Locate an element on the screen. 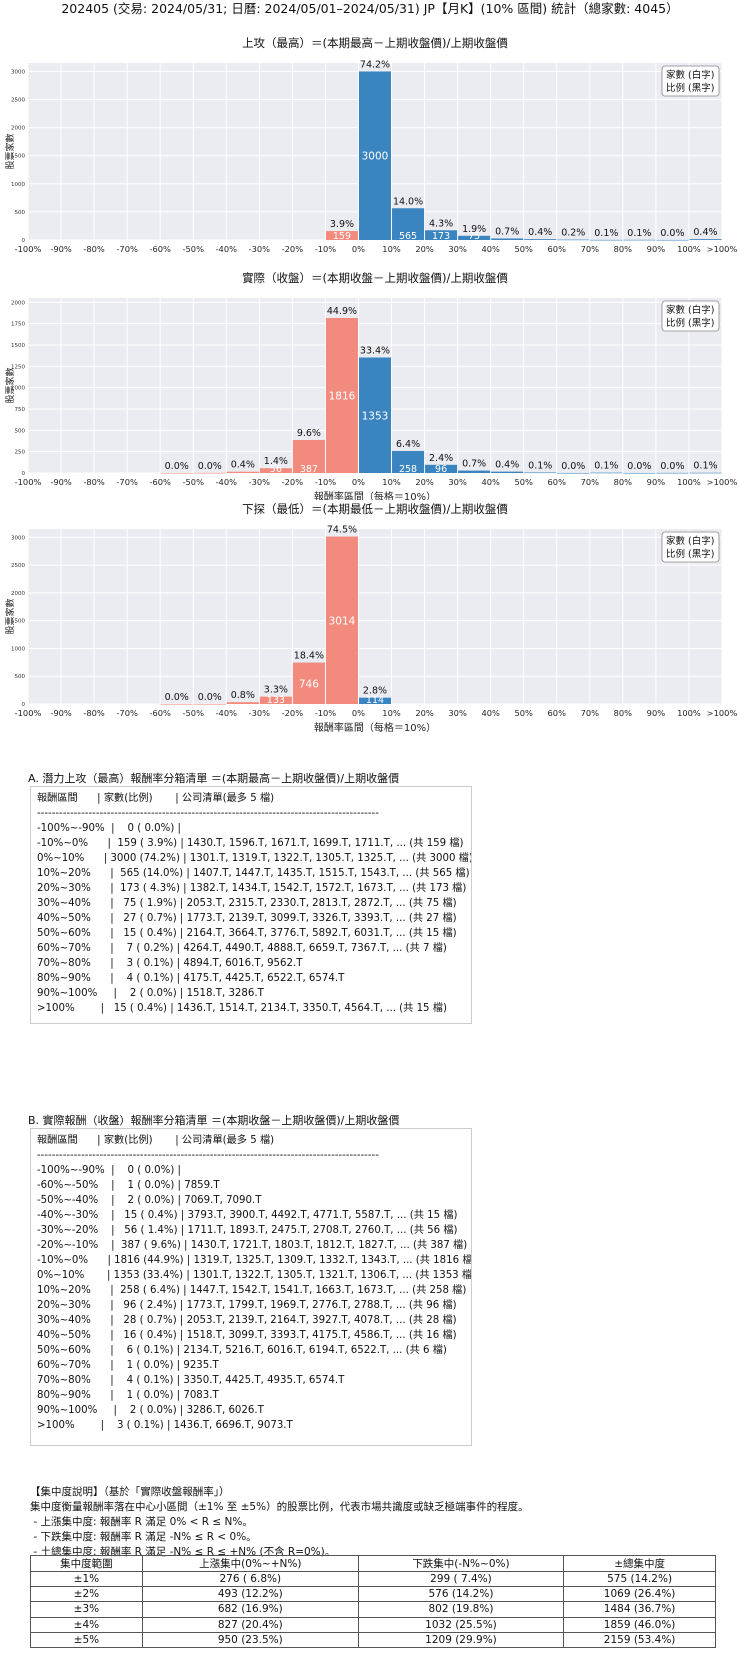 The width and height of the screenshot is (740, 1660). x-tick-label: 90% is located at coordinates (656, 713).